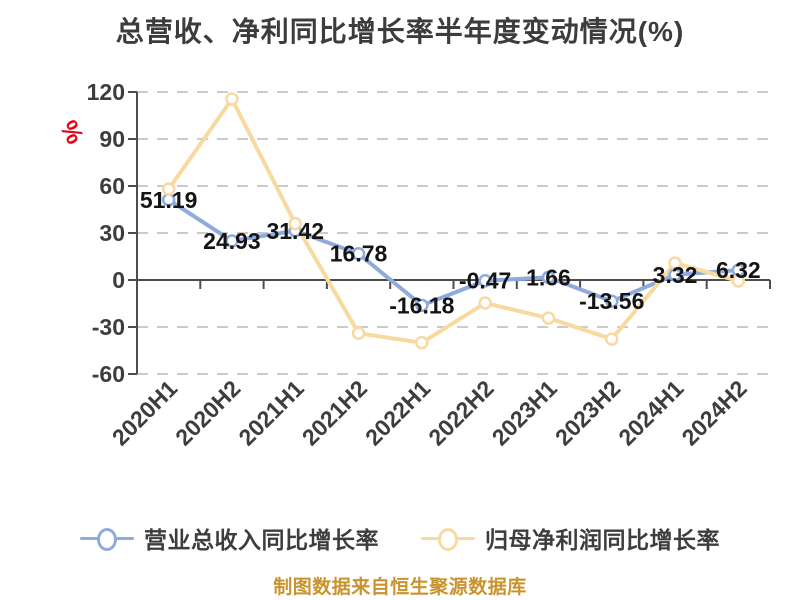 The width and height of the screenshot is (800, 600). Describe the element at coordinates (261, 540) in the screenshot. I see `legend-label-revenue: 营业总收入同比增长率` at that location.